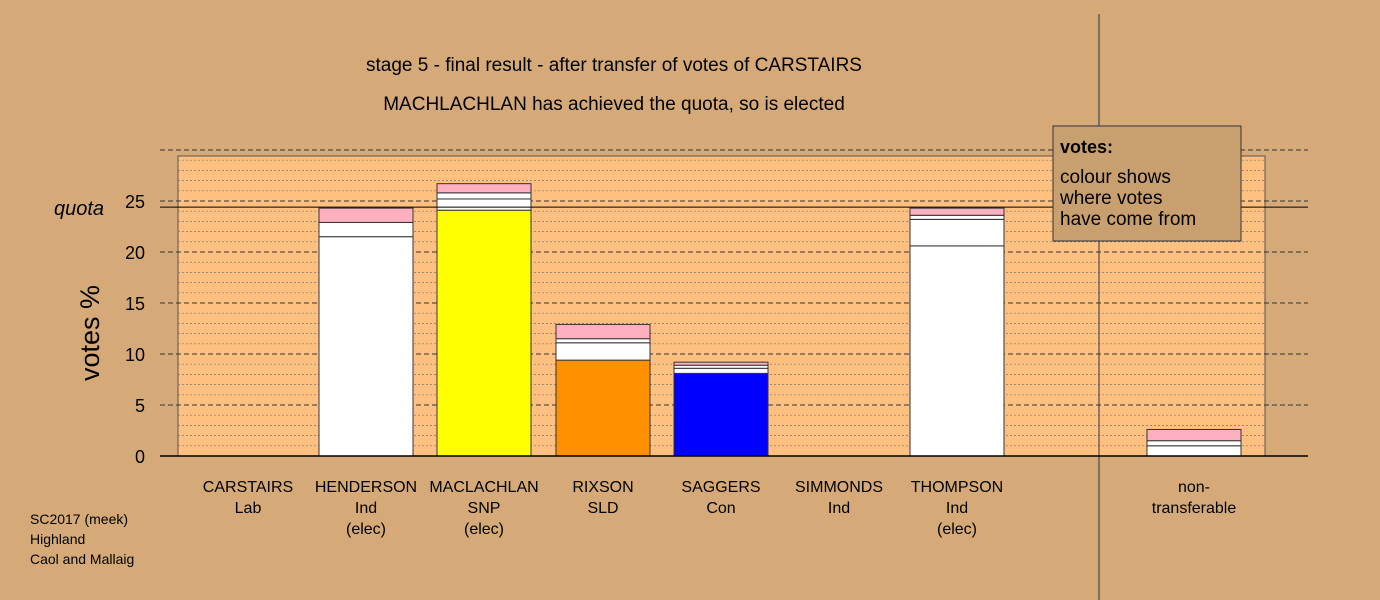  I want to click on y-tick-label: 10, so click(135, 355).